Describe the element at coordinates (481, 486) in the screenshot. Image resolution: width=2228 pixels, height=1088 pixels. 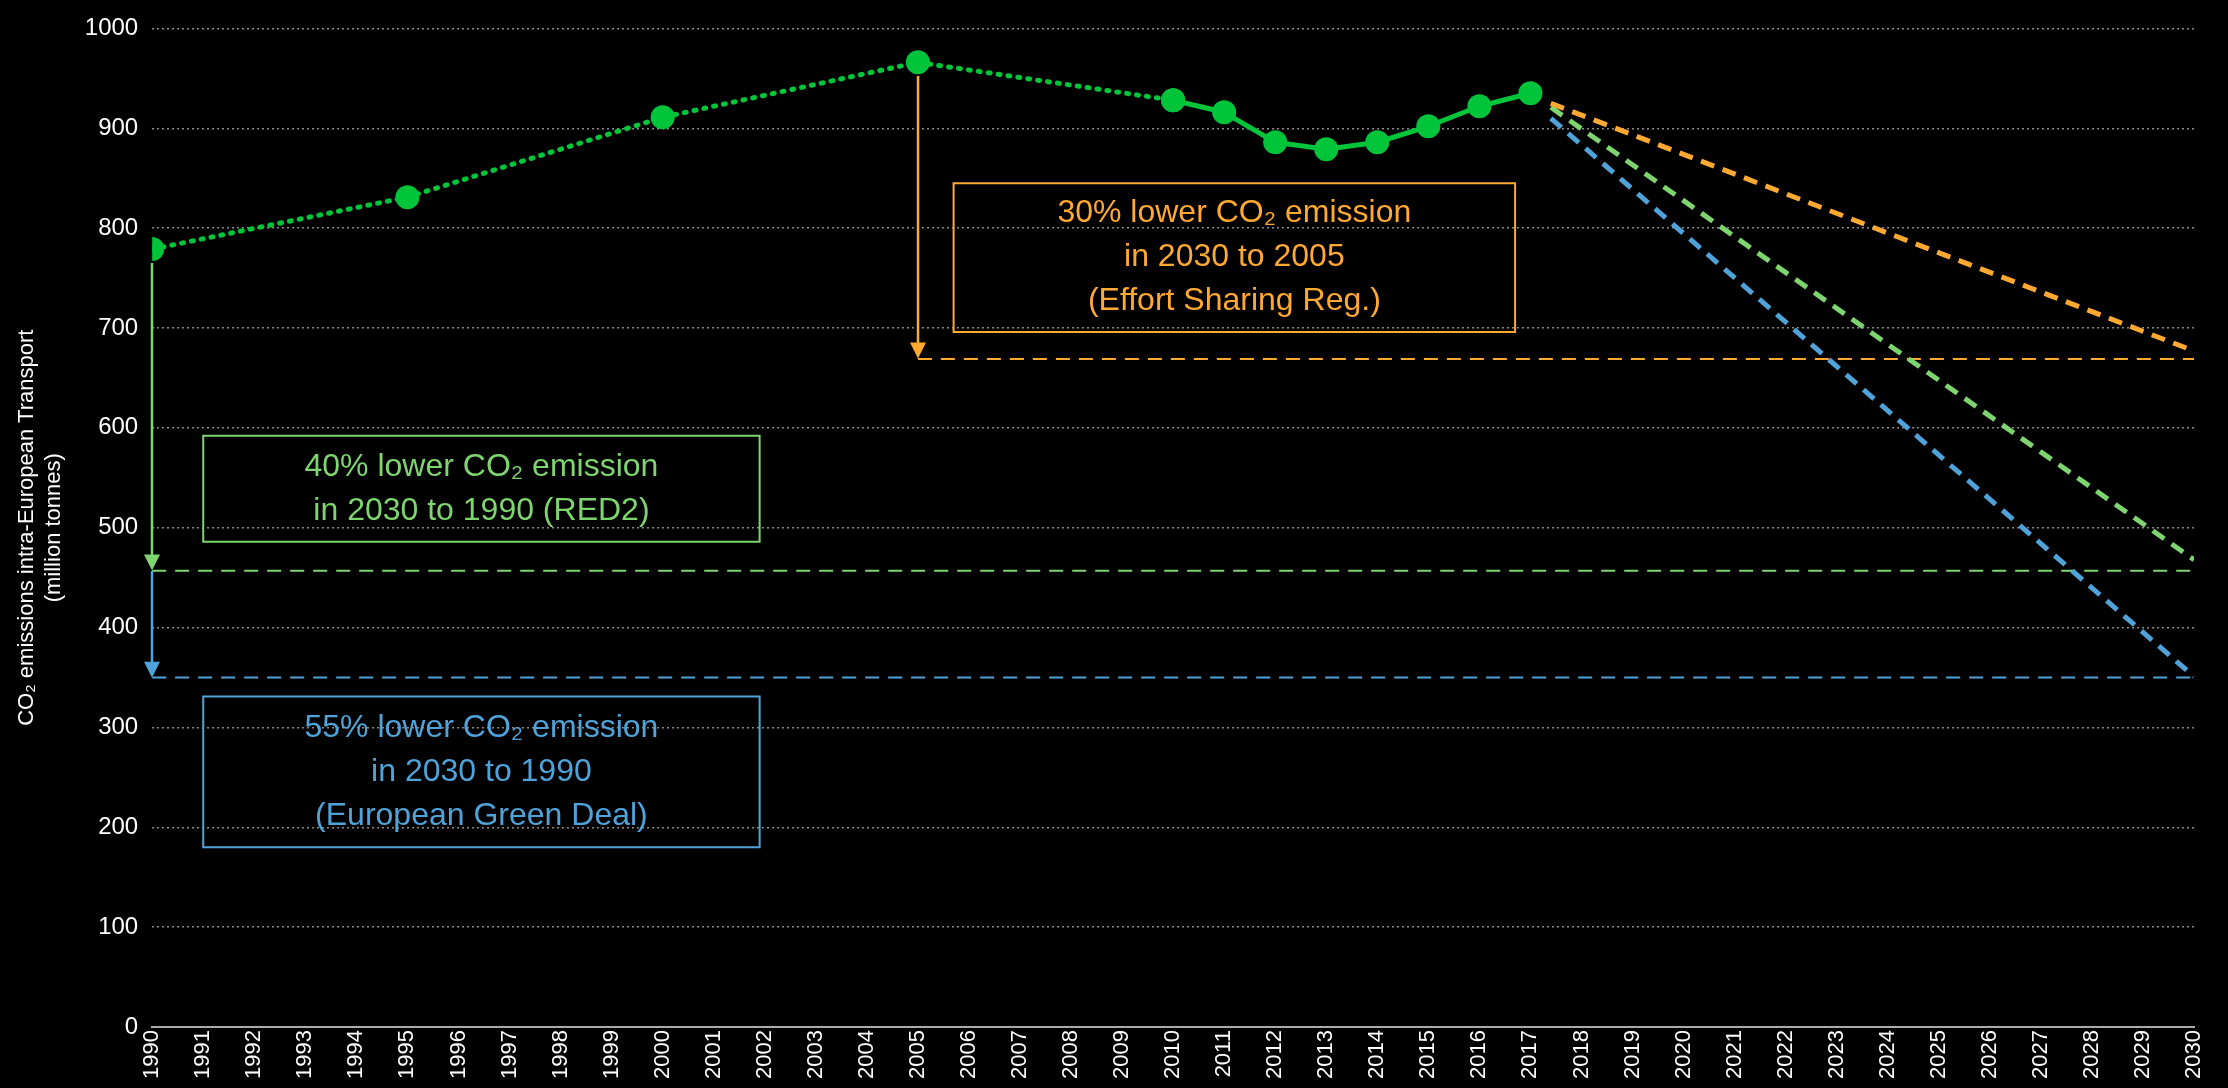
I see `ref-line-label: 40% lower CO₂ emission in 2030 to 1990 (RED2)` at that location.